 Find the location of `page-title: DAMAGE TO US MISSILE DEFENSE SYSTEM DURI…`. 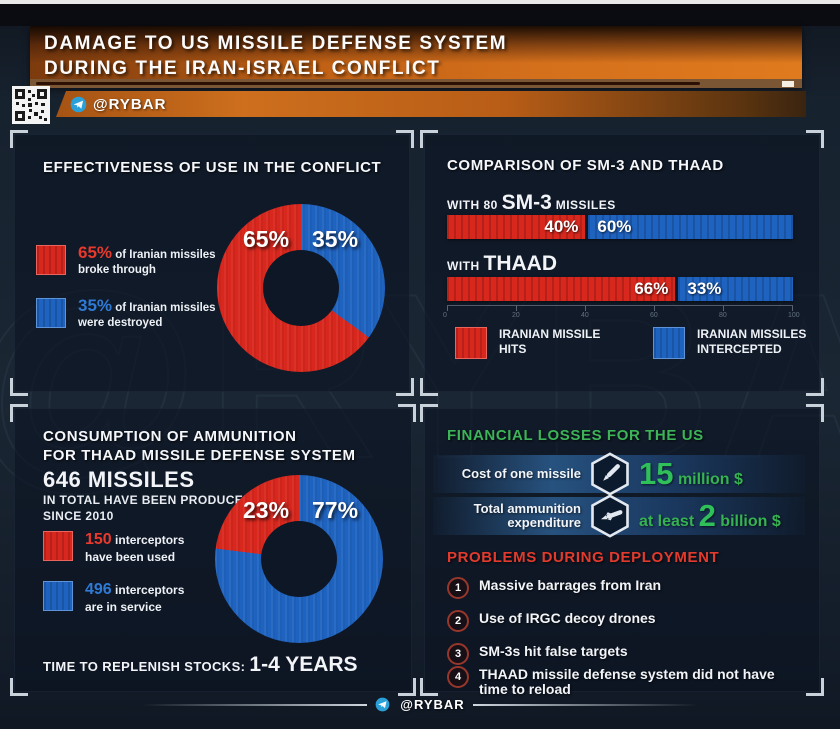

page-title: DAMAGE TO US MISSILE DEFENSE SYSTEM DURI… is located at coordinates (423, 56).